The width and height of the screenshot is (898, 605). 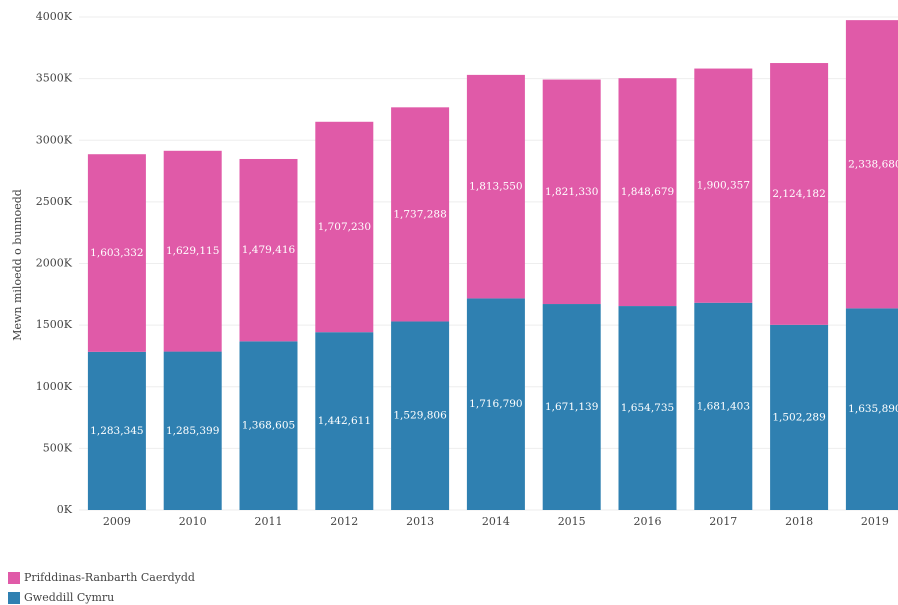 I want to click on y-tick-label: 3000K, so click(x=54, y=139).